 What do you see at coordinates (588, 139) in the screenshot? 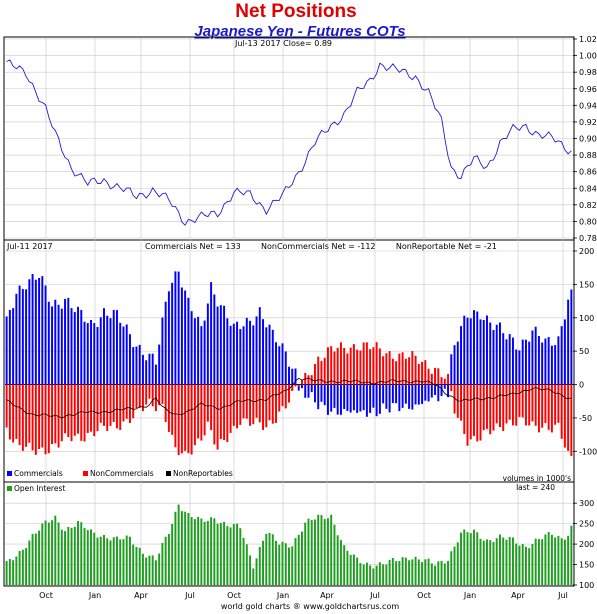
I see `price-tick-label: 0.90` at bounding box center [588, 139].